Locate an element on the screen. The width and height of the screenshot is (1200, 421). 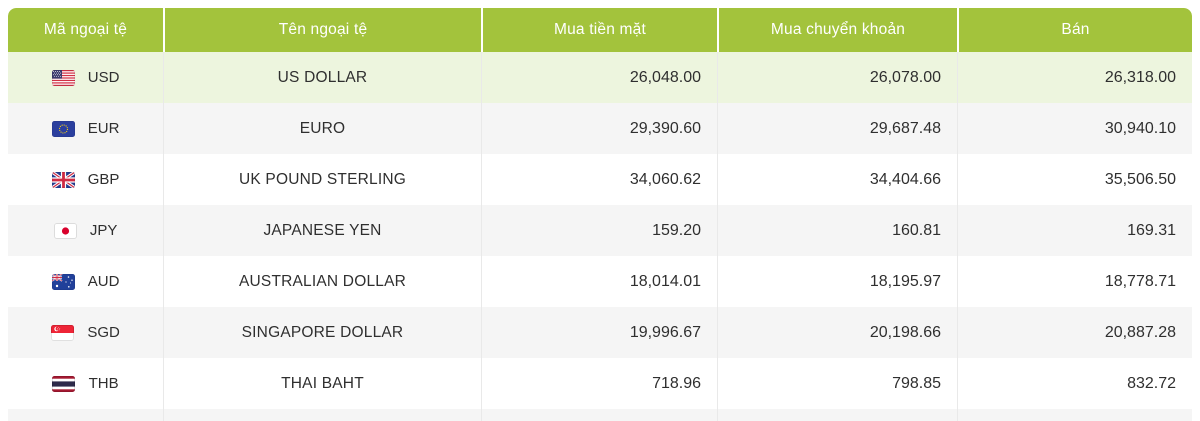
transfer-buy-rate: 160.81 is located at coordinates (837, 230).